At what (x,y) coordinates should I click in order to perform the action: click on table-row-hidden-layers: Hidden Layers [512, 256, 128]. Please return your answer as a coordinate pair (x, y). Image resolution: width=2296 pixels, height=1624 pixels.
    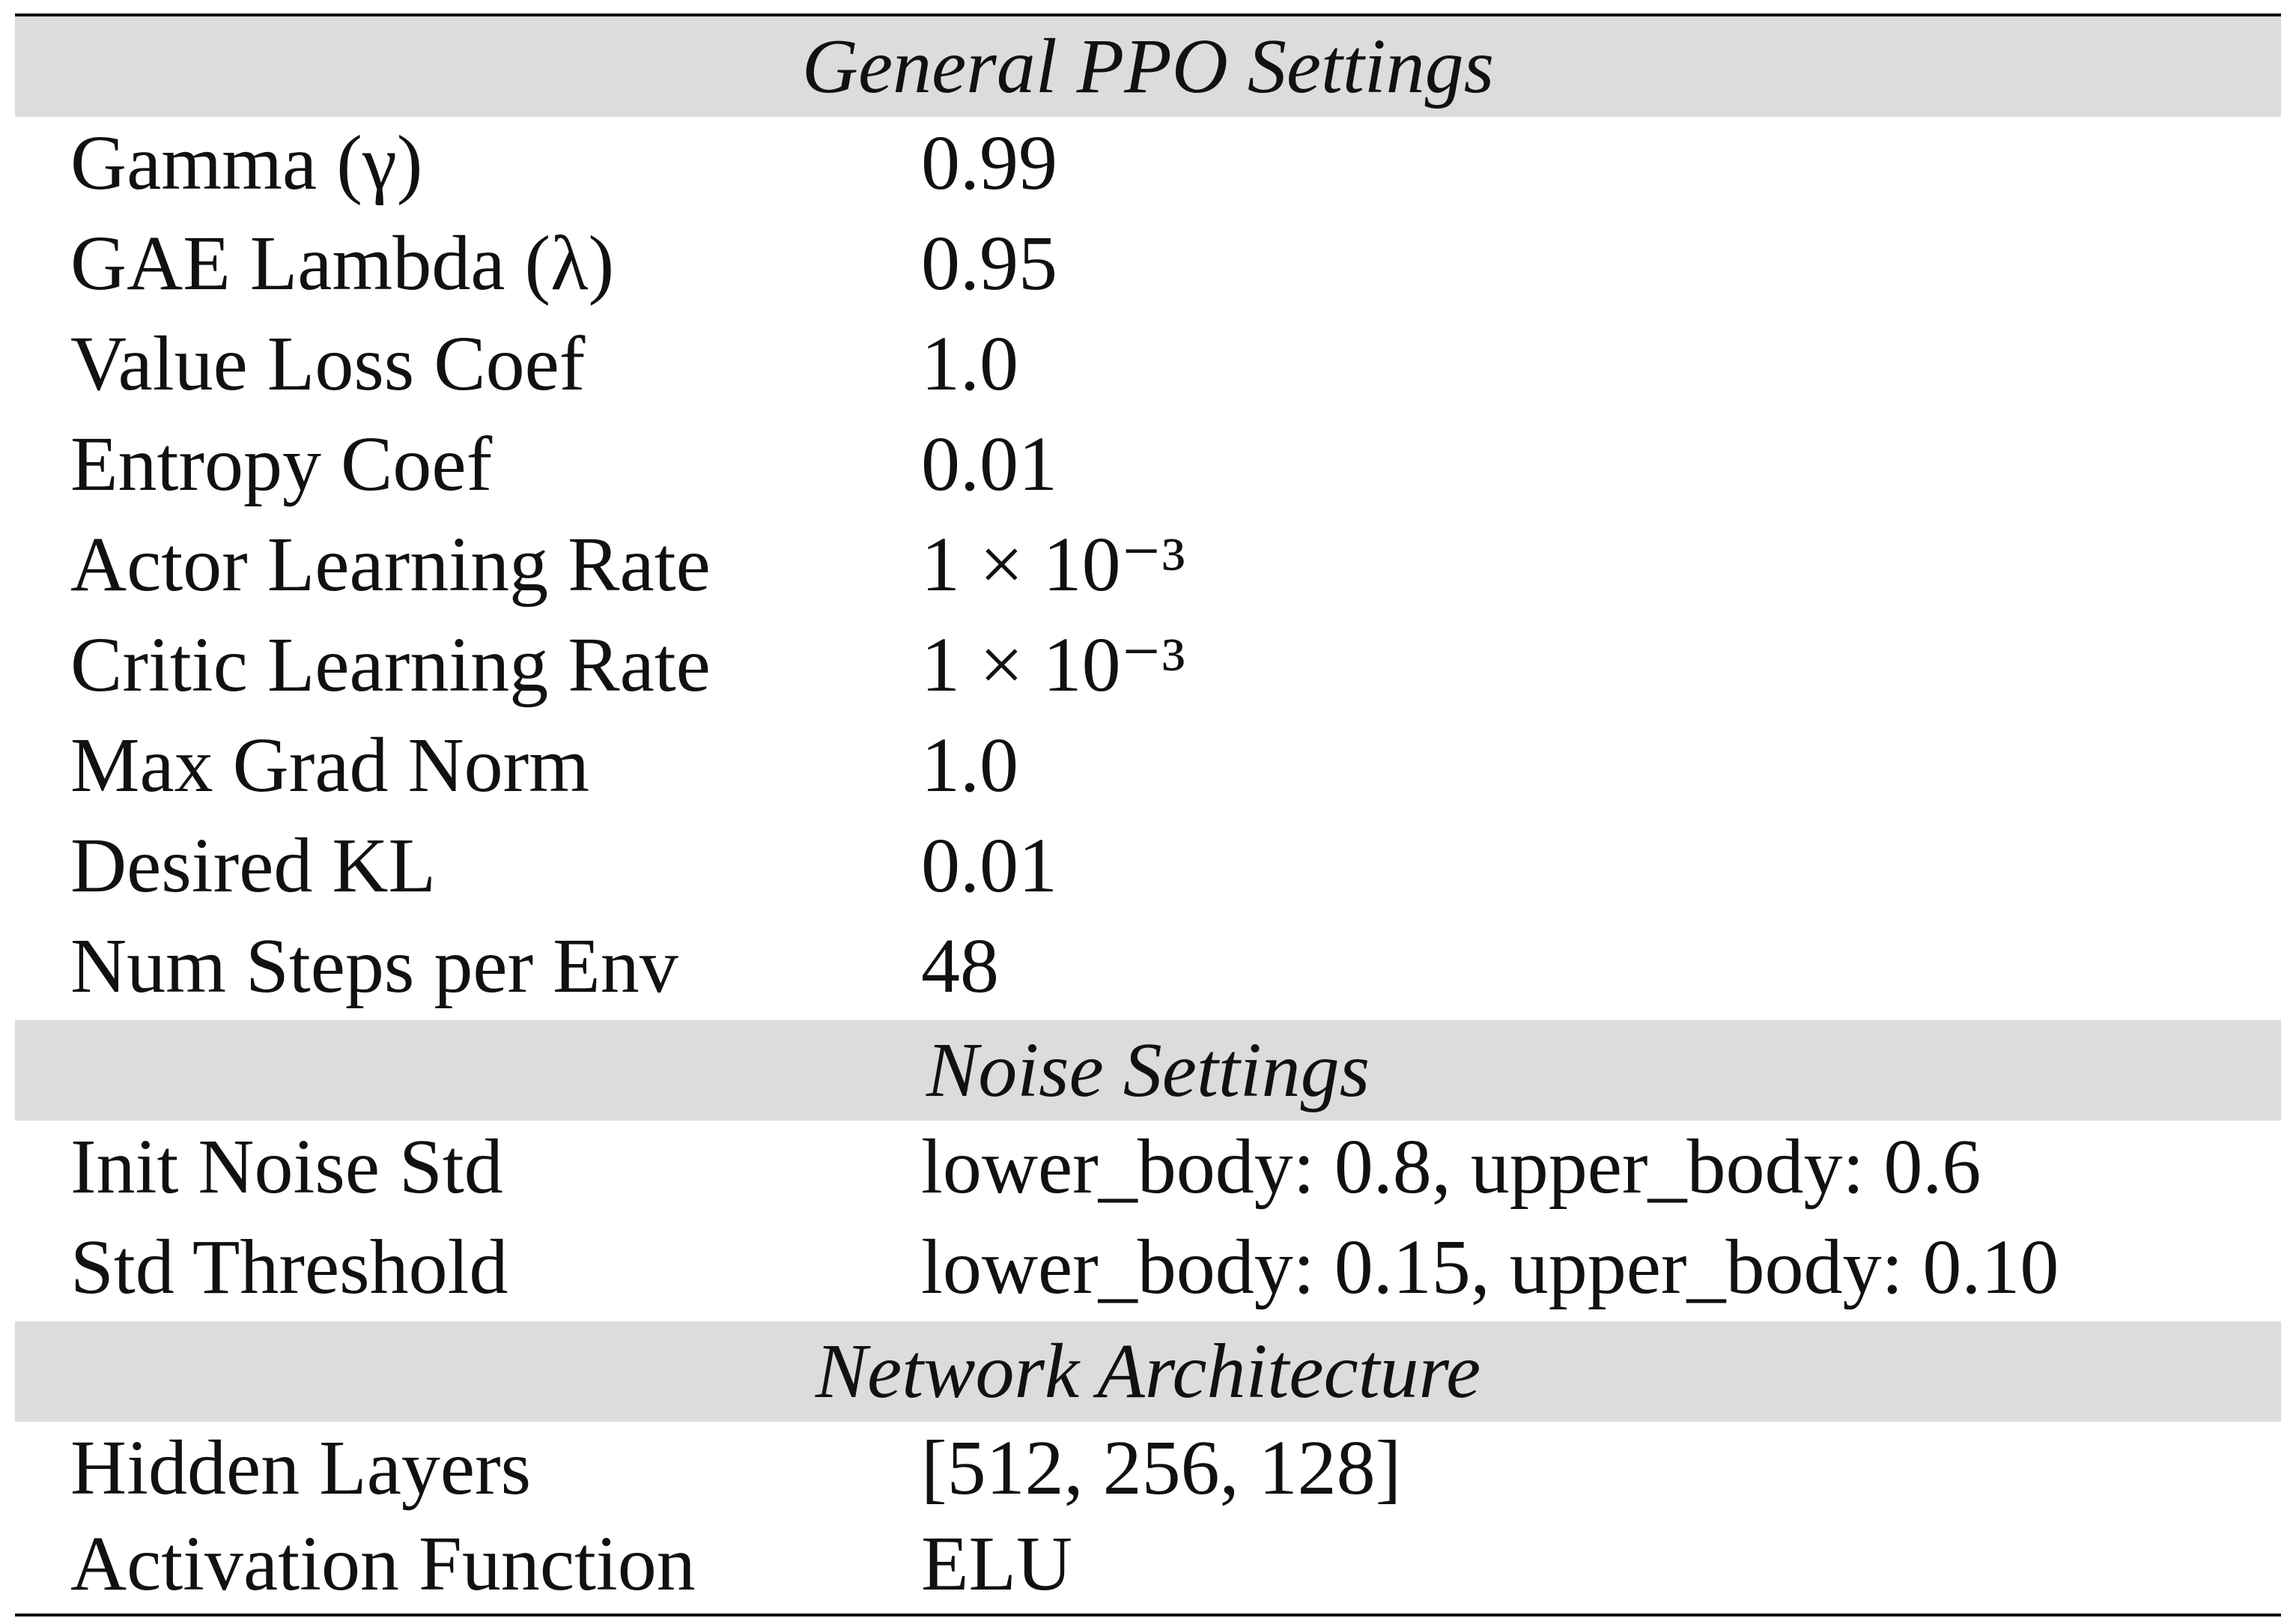
    Looking at the image, I should click on (1148, 1472).